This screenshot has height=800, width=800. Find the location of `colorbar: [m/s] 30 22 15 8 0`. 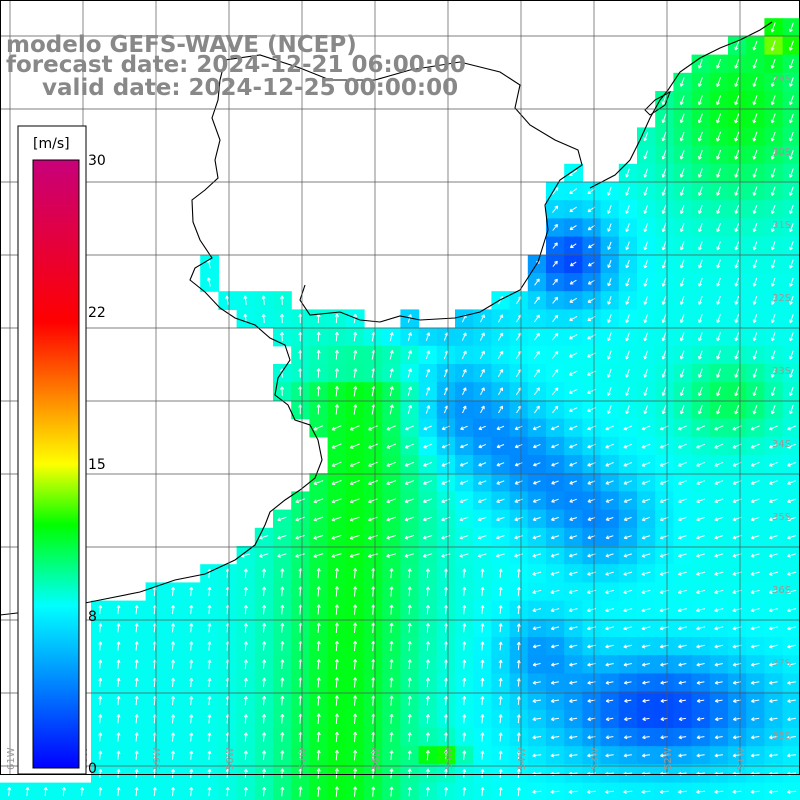

colorbar: [m/s] 30 22 15 8 0 is located at coordinates (61, 451).